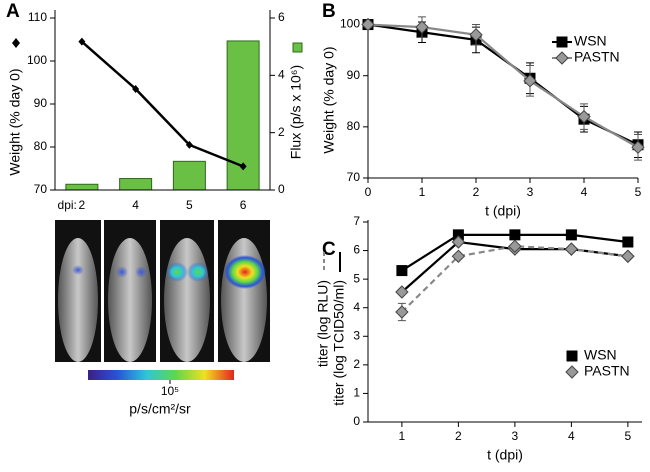 The image size is (650, 472). Describe the element at coordinates (356, 221) in the screenshot. I see `y-tick-label: 7` at that location.